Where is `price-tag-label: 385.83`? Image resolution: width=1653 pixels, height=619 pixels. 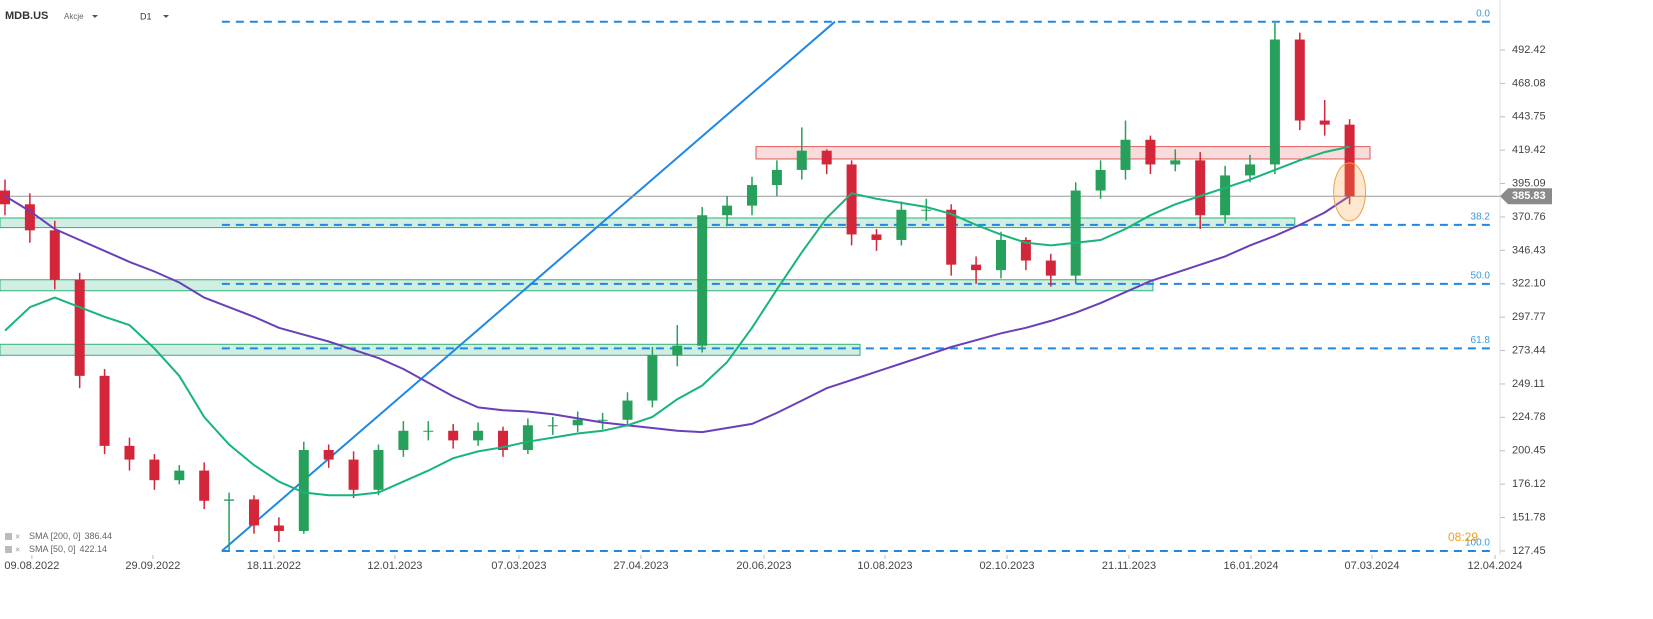
price-tag-label: 385.83 is located at coordinates (1529, 196).